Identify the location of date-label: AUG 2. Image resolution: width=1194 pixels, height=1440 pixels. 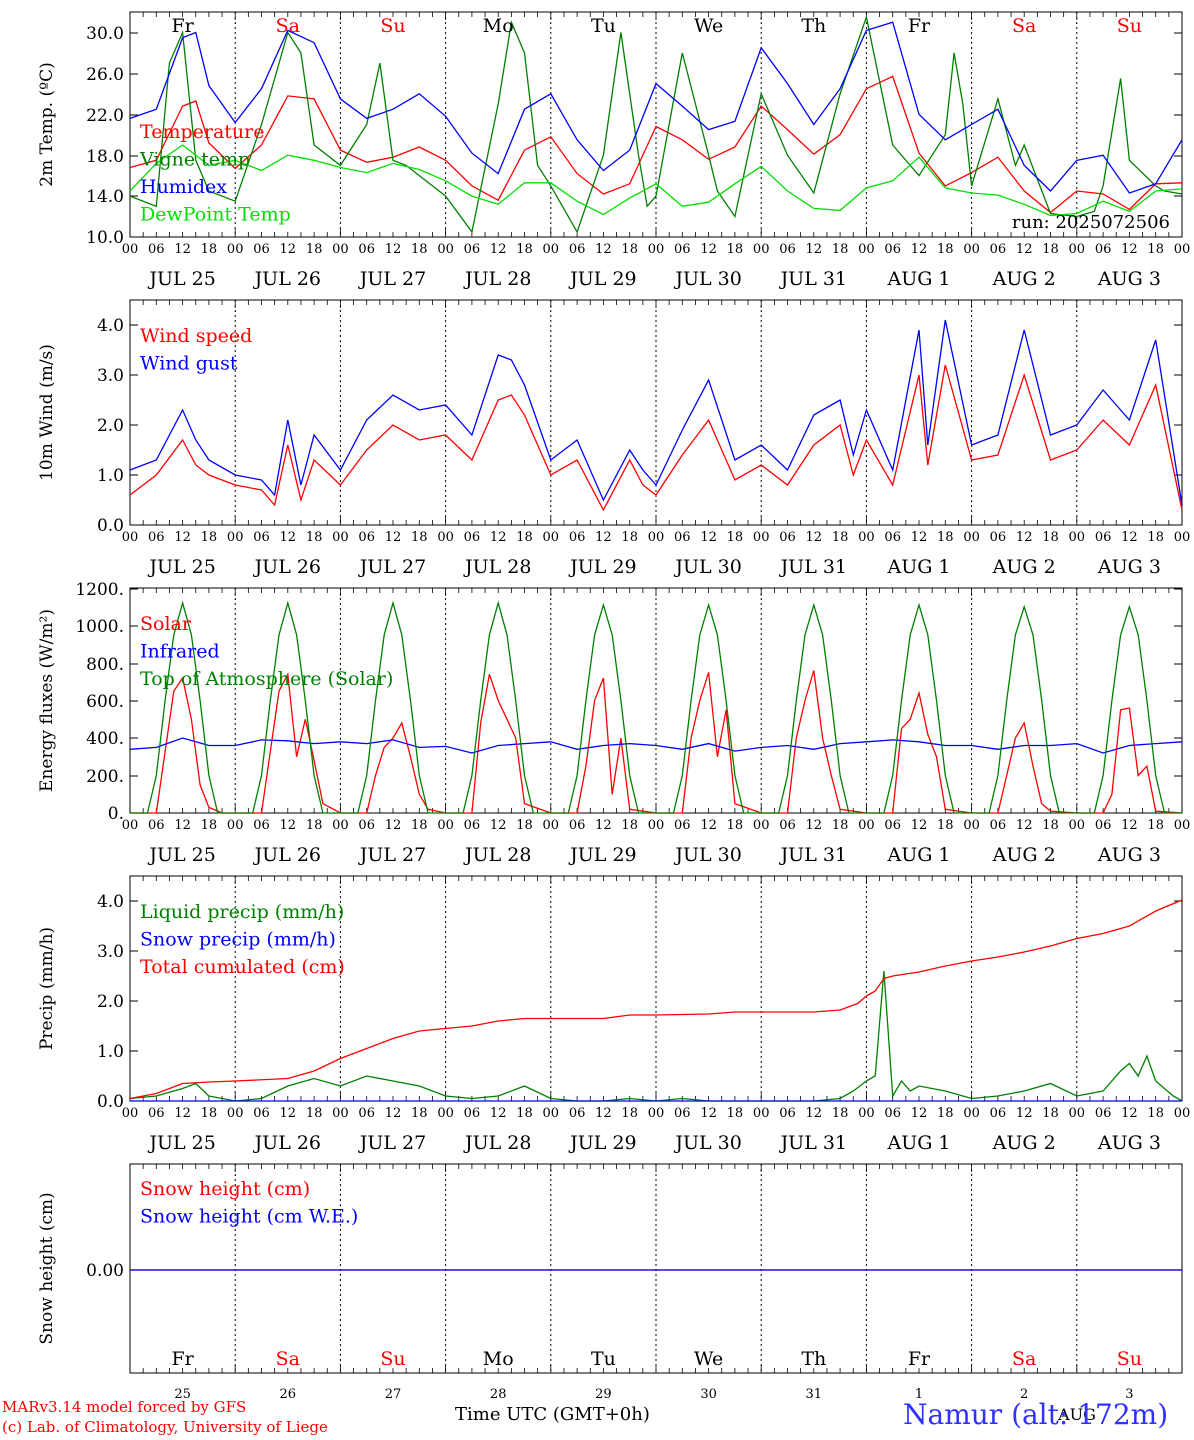
(1024, 855).